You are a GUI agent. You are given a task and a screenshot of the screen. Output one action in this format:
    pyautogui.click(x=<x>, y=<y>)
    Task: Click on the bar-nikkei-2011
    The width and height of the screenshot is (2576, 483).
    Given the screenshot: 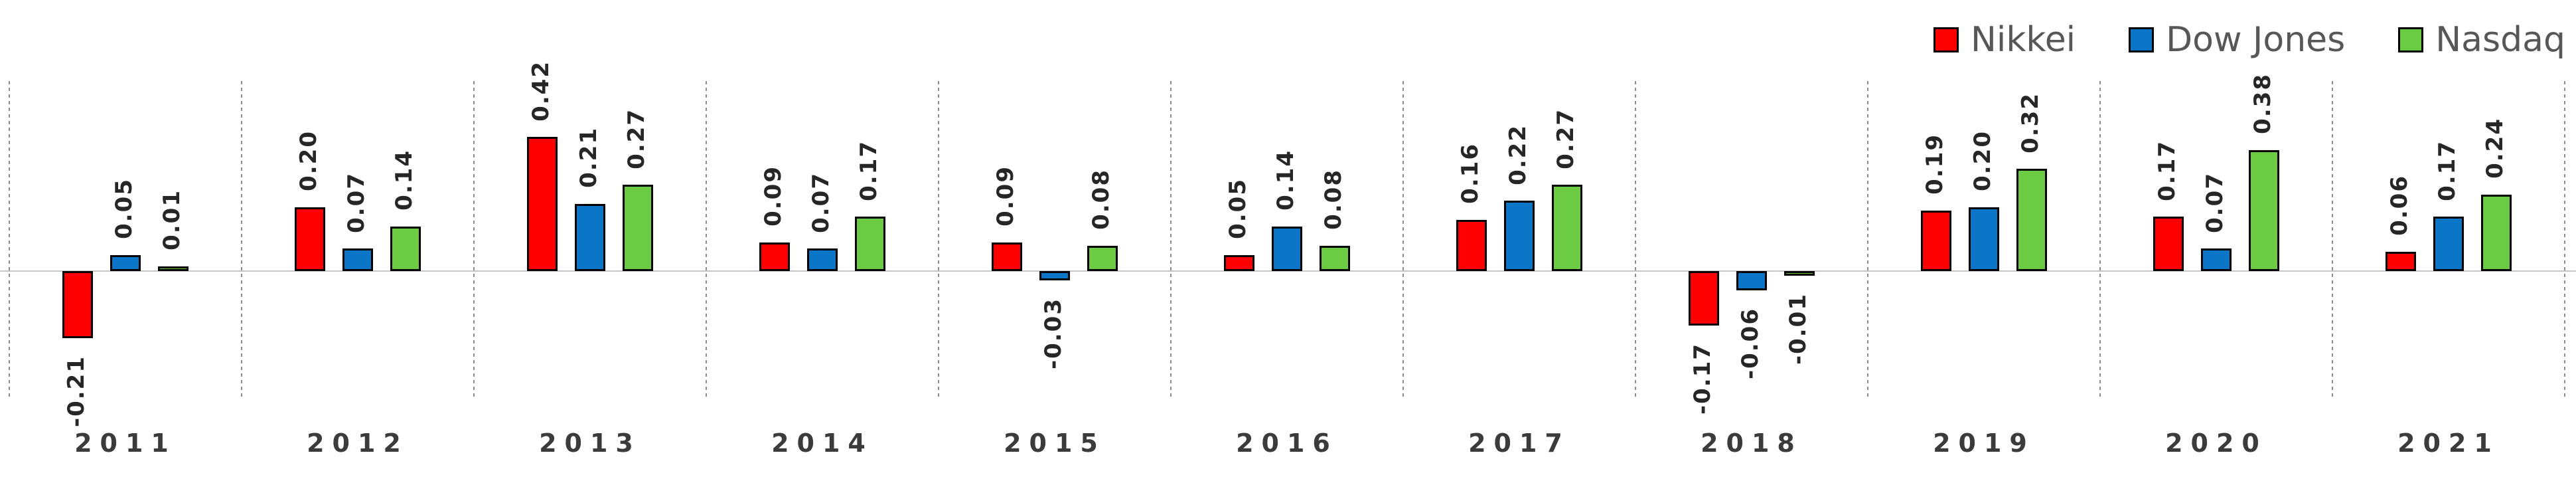 What is the action you would take?
    pyautogui.click(x=78, y=304)
    